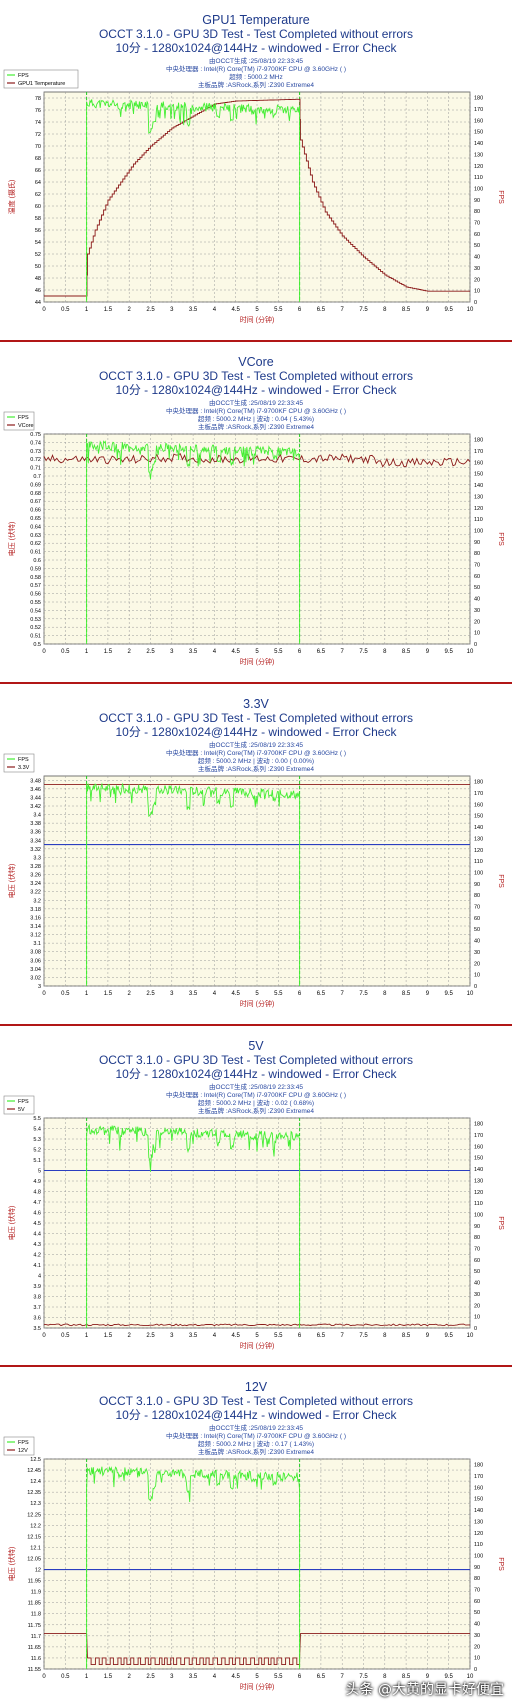  I want to click on y2-tick-label: 10, so click(477, 1659).